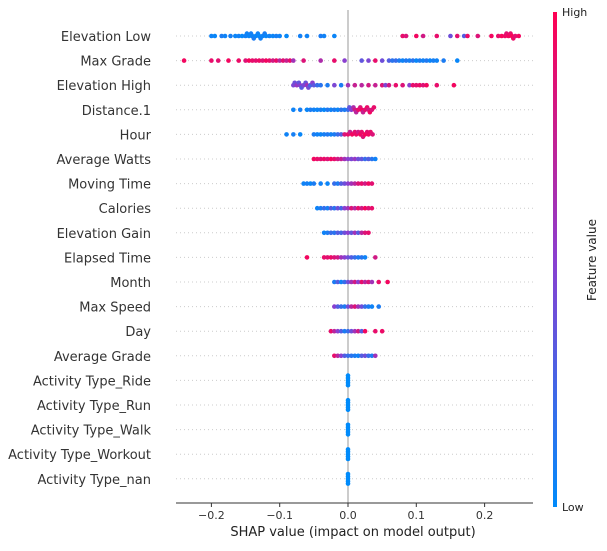  What do you see at coordinates (555, 259) in the screenshot?
I see `colorbar-gradient` at bounding box center [555, 259].